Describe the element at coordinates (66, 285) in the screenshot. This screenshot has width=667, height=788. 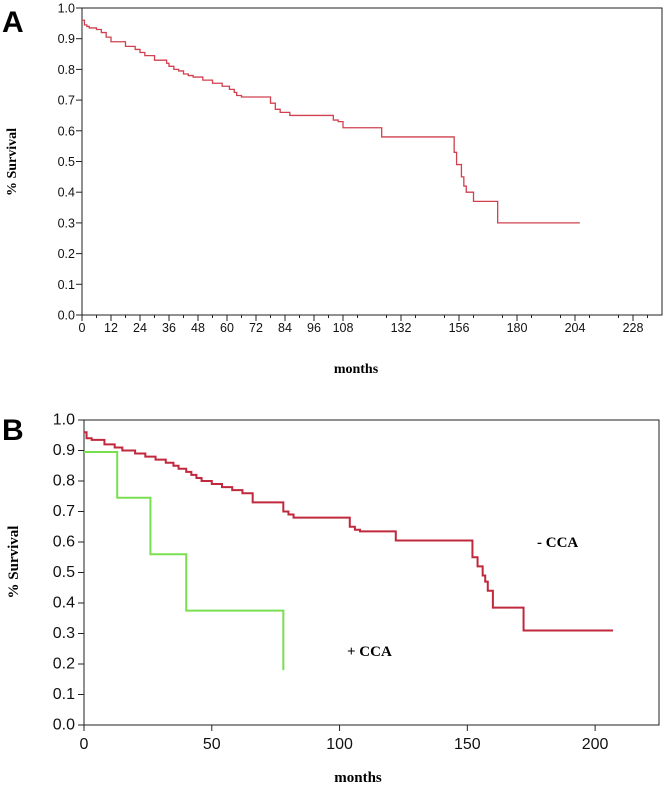
I see `y-tick-label-a: 0.1` at that location.